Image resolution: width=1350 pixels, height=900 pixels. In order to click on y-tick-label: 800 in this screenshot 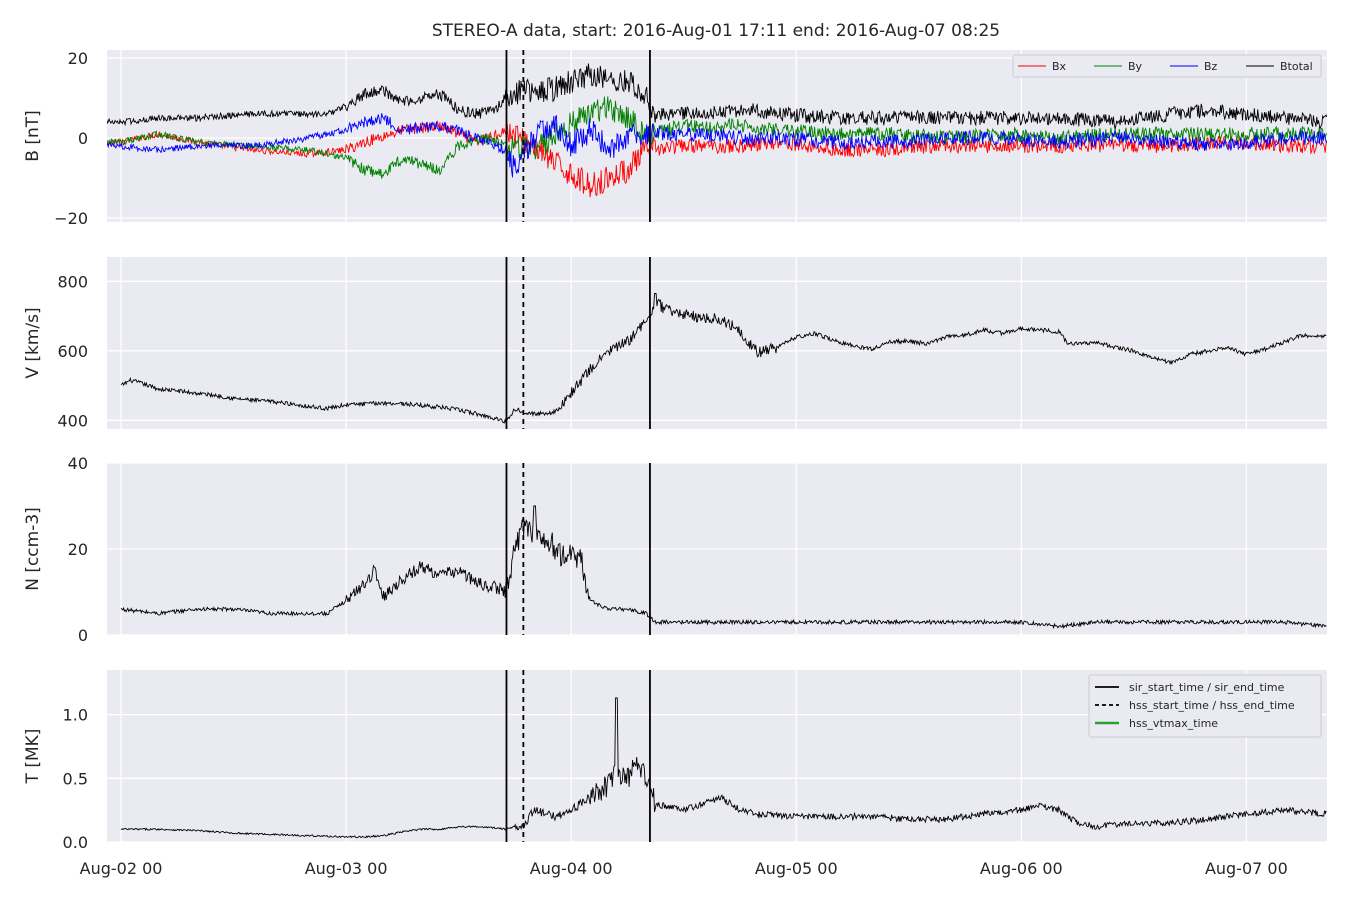, I will do `click(72, 281)`.